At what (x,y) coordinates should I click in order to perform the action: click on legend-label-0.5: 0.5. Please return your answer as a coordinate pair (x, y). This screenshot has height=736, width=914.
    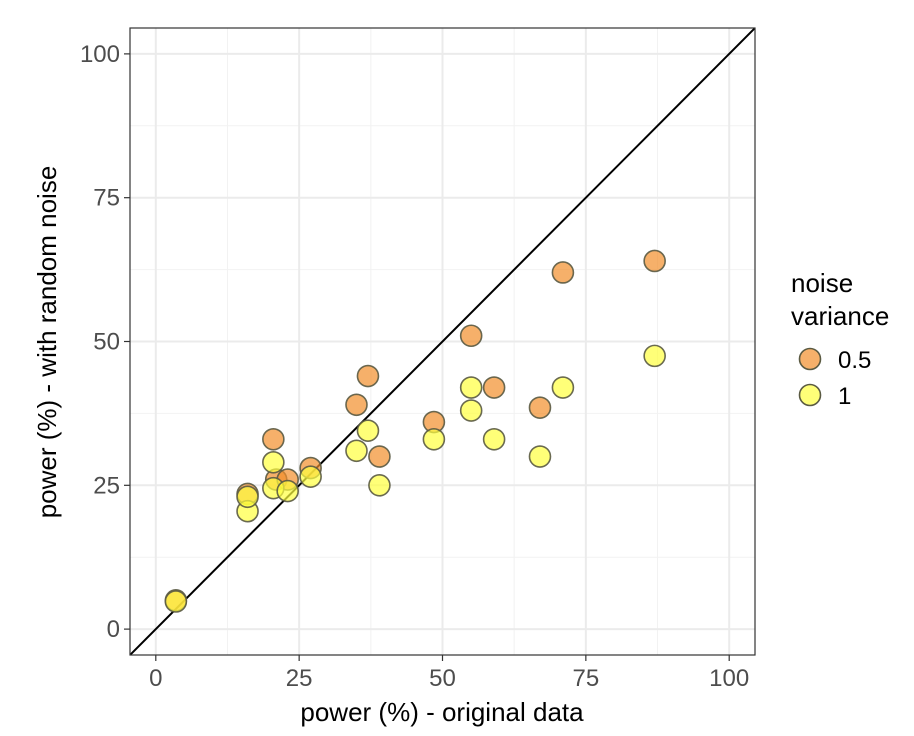
    Looking at the image, I should click on (854, 360).